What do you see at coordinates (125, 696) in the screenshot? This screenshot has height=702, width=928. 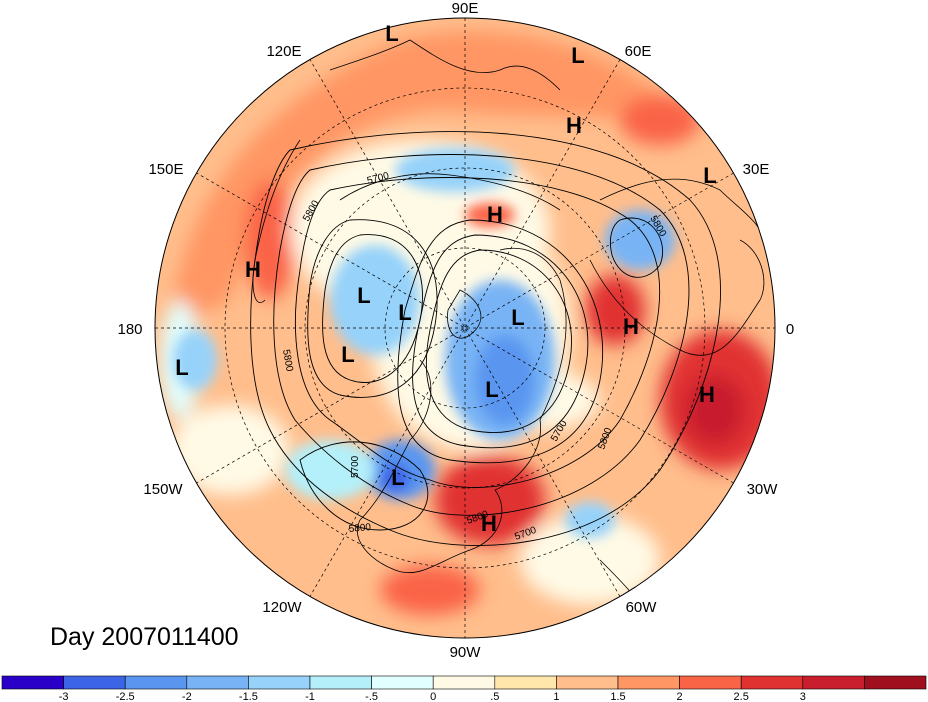 I see `colorbar-tick-label: -2.5` at bounding box center [125, 696].